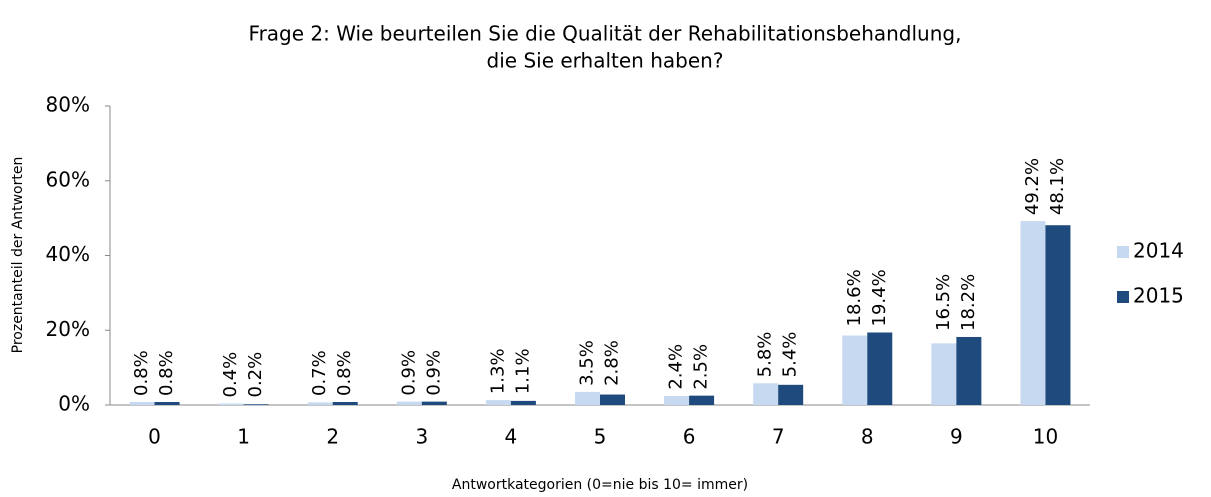 The width and height of the screenshot is (1211, 497). I want to click on data-label: 2.8%, so click(612, 363).